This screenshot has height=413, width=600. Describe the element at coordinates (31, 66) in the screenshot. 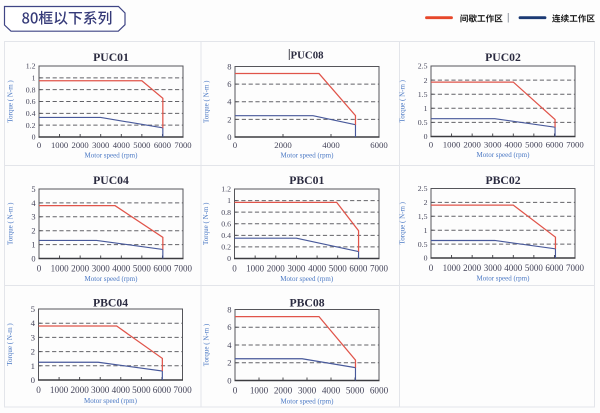

I see `svg-text: 1.2` at that location.